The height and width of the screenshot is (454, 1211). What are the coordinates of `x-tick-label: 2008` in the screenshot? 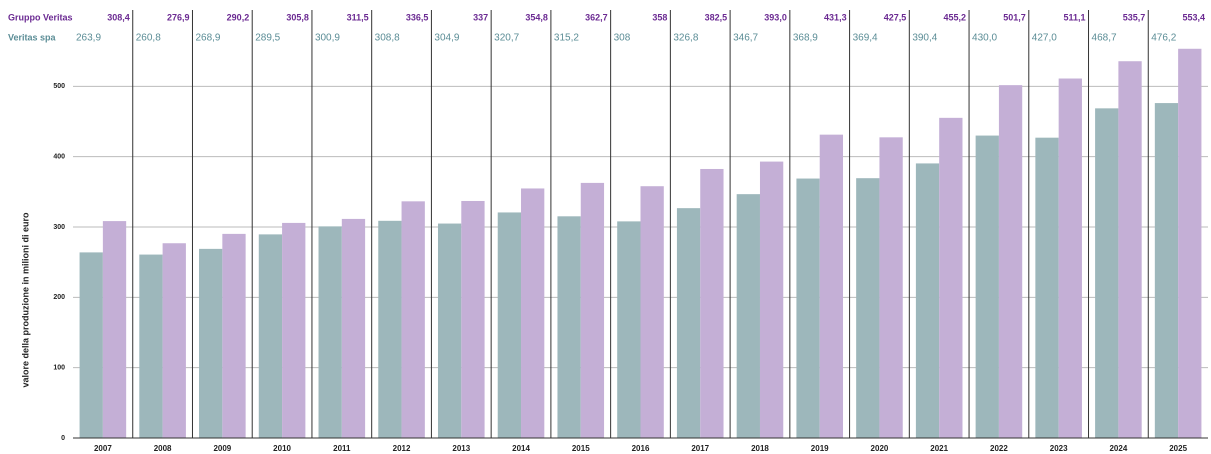 It's located at (163, 448).